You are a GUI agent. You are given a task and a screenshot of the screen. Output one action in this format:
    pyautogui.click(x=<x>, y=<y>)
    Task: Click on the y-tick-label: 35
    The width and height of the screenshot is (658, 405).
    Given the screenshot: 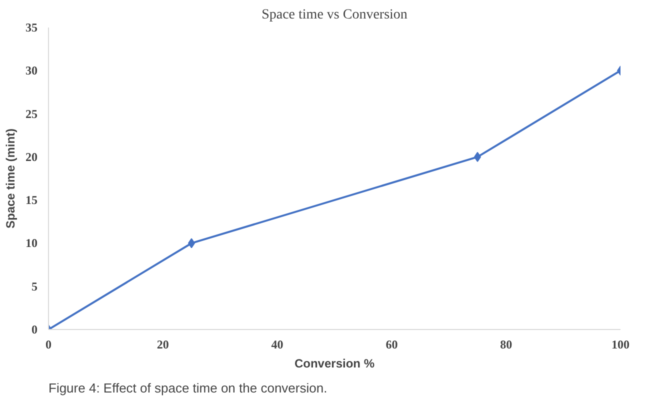 What is the action you would take?
    pyautogui.click(x=32, y=27)
    